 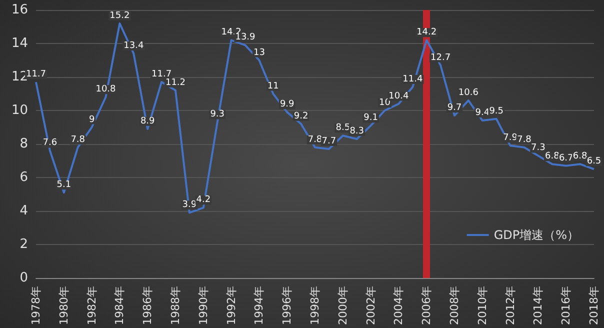 What do you see at coordinates (399, 305) in the screenshot?
I see `x-tick-label: 2004年` at bounding box center [399, 305].